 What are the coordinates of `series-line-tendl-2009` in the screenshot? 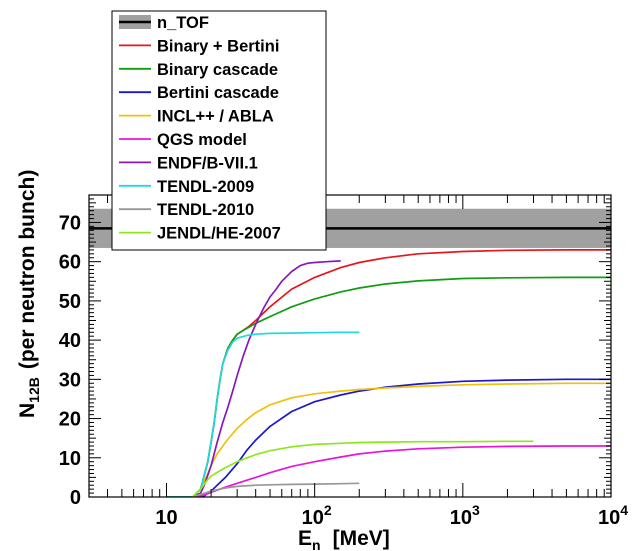 It's located at (263, 414).